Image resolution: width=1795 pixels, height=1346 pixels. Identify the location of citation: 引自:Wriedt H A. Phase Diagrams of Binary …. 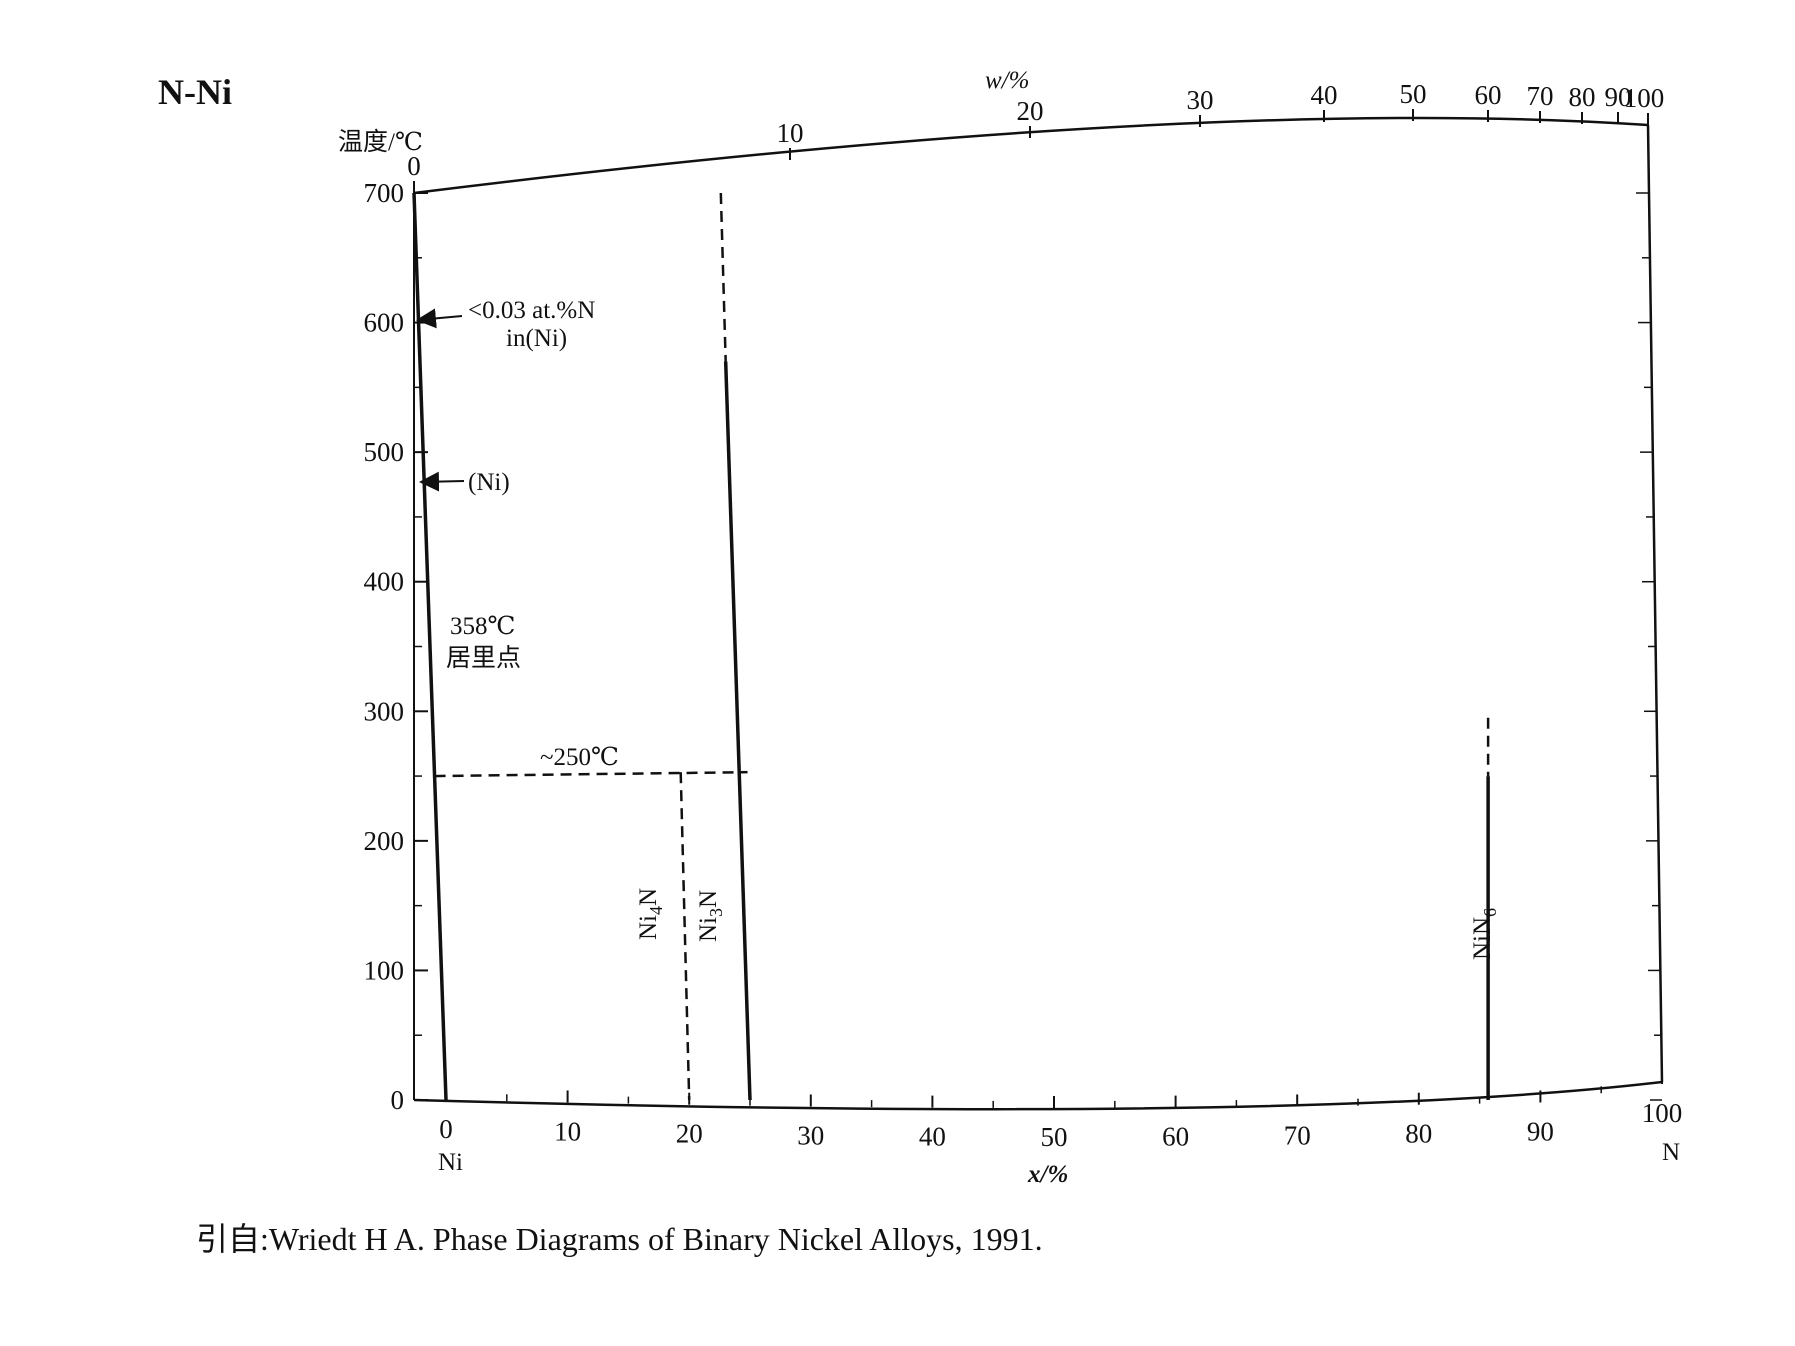
(619, 1239).